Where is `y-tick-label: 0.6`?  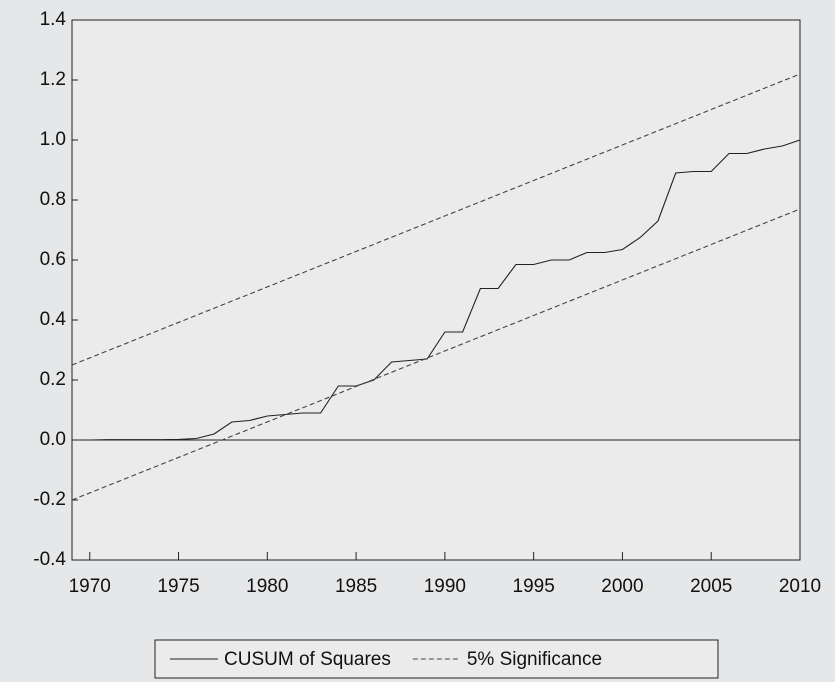 y-tick-label: 0.6 is located at coordinates (53, 259).